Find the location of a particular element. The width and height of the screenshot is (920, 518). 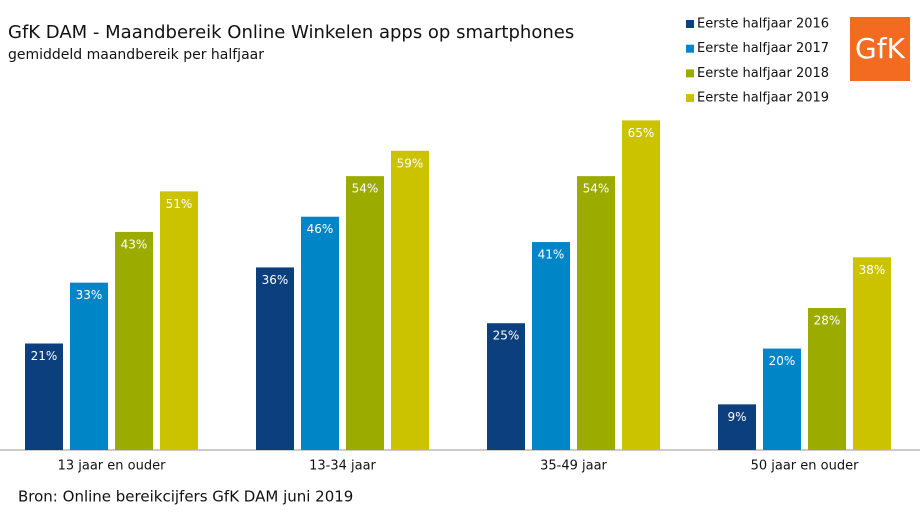

chart-subtitle: gemiddeld maandbereik per halfjaar is located at coordinates (136, 55).